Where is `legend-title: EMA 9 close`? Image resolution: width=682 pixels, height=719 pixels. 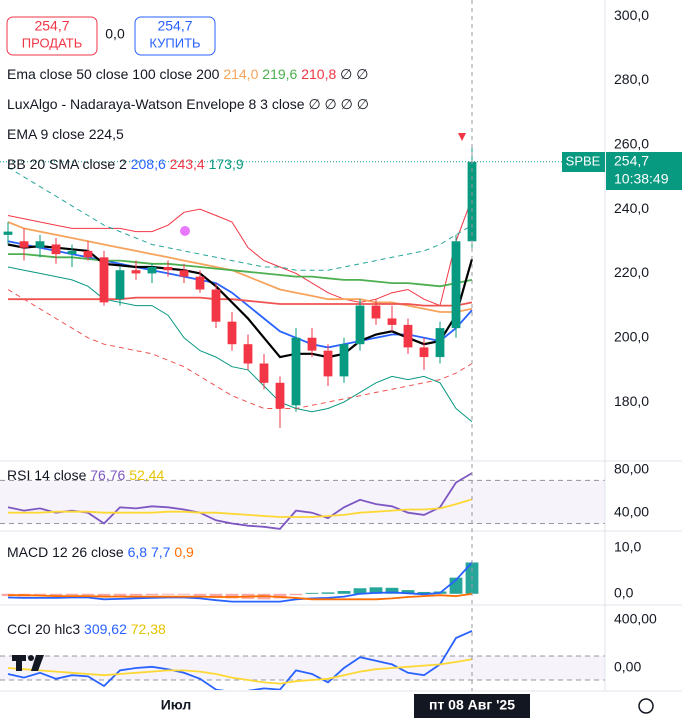 legend-title: EMA 9 close is located at coordinates (46, 134).